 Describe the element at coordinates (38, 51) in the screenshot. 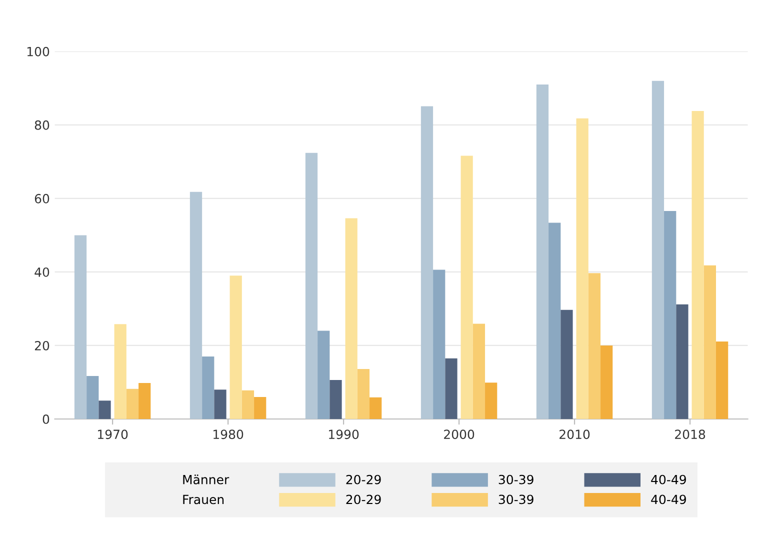

I see `y-tick-label: 100` at that location.